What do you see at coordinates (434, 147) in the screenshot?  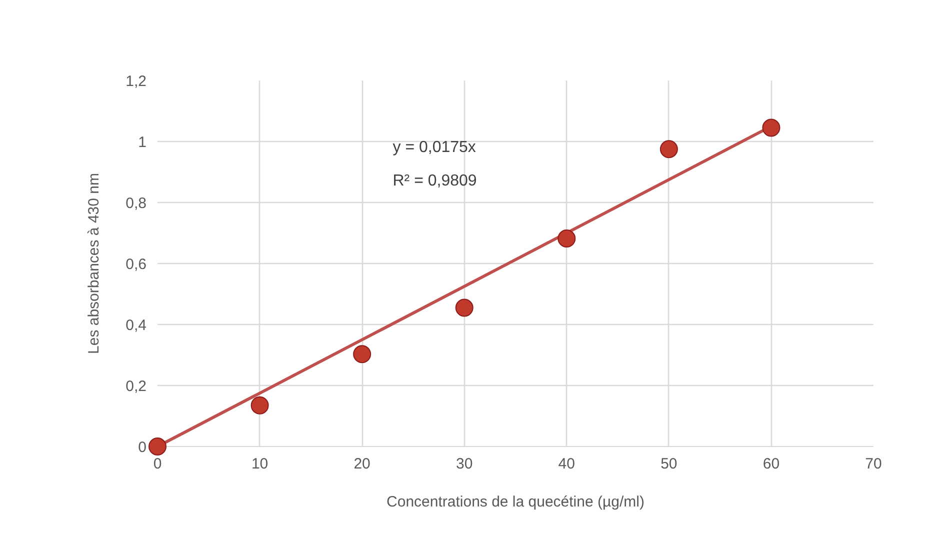 I see `annotation: y = 0,0175x` at bounding box center [434, 147].